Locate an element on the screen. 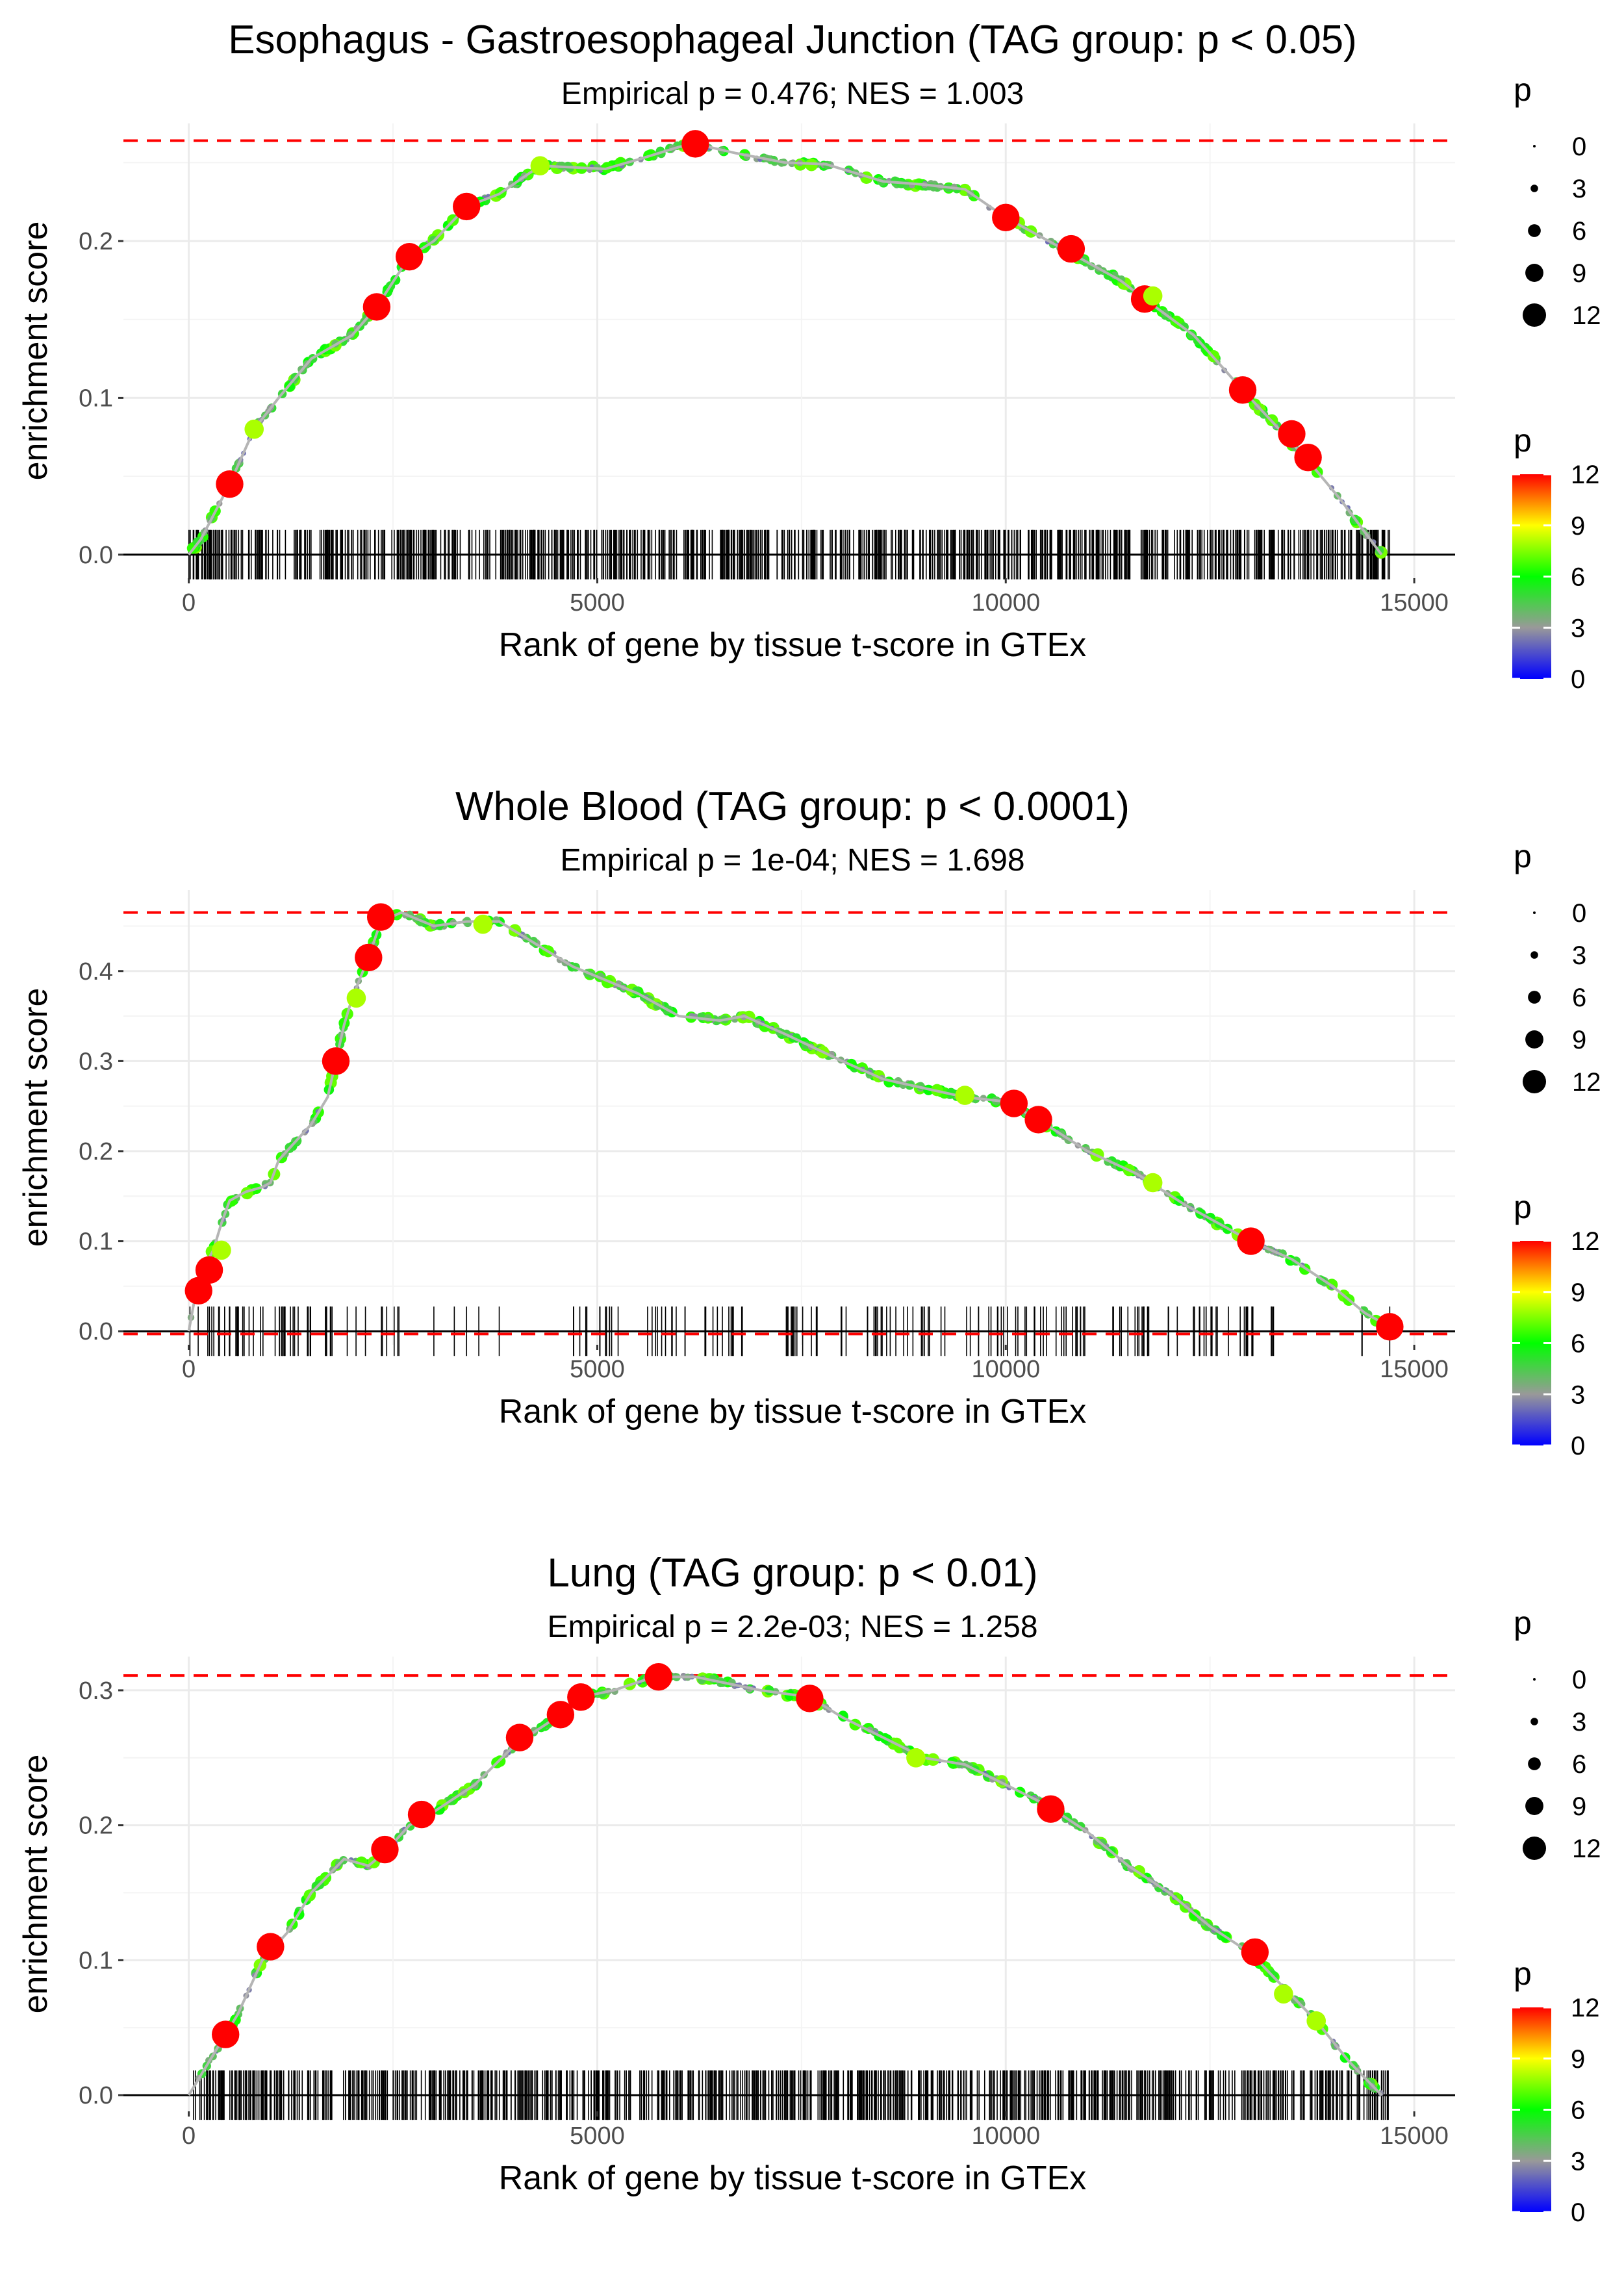  y-axis-title: enrichment score is located at coordinates (36, 1118).